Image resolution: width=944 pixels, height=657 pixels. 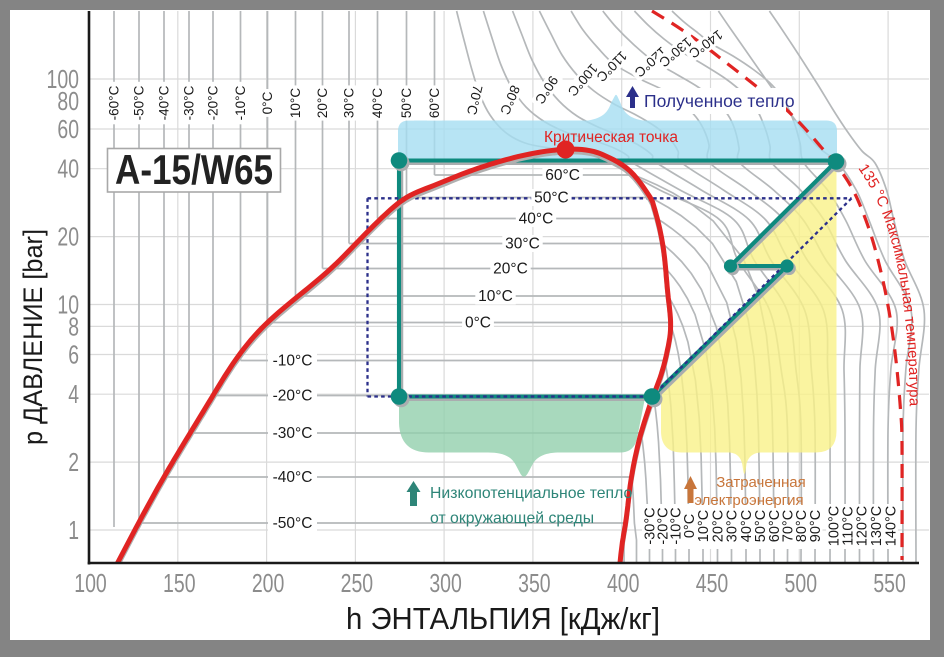 I want to click on svg-text: 10, so click(x=68, y=305).